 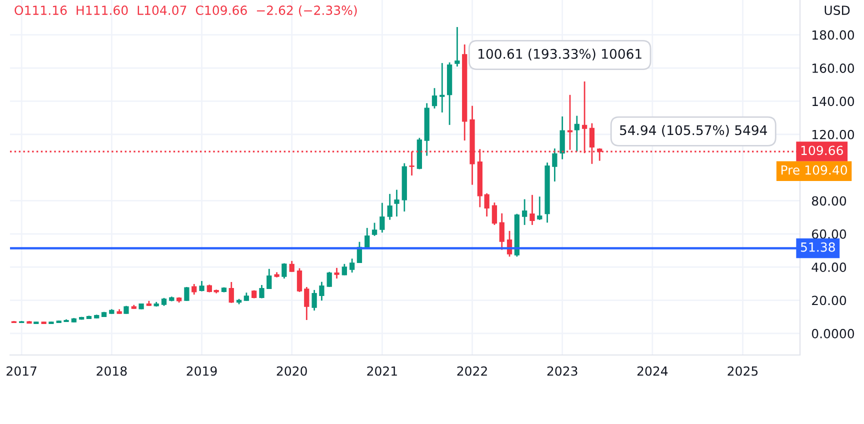 What do you see at coordinates (817, 247) in the screenshot?
I see `ref-line-label: 51.38` at bounding box center [817, 247].